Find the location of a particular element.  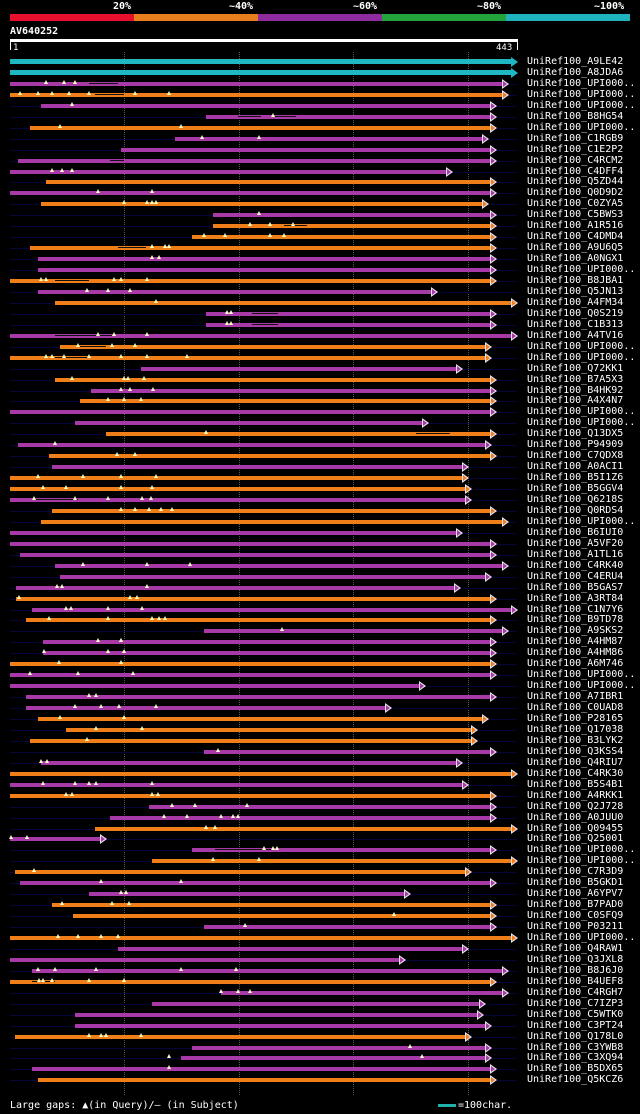

hit-name: UniRef100_Q178L0 is located at coordinates (575, 1036).